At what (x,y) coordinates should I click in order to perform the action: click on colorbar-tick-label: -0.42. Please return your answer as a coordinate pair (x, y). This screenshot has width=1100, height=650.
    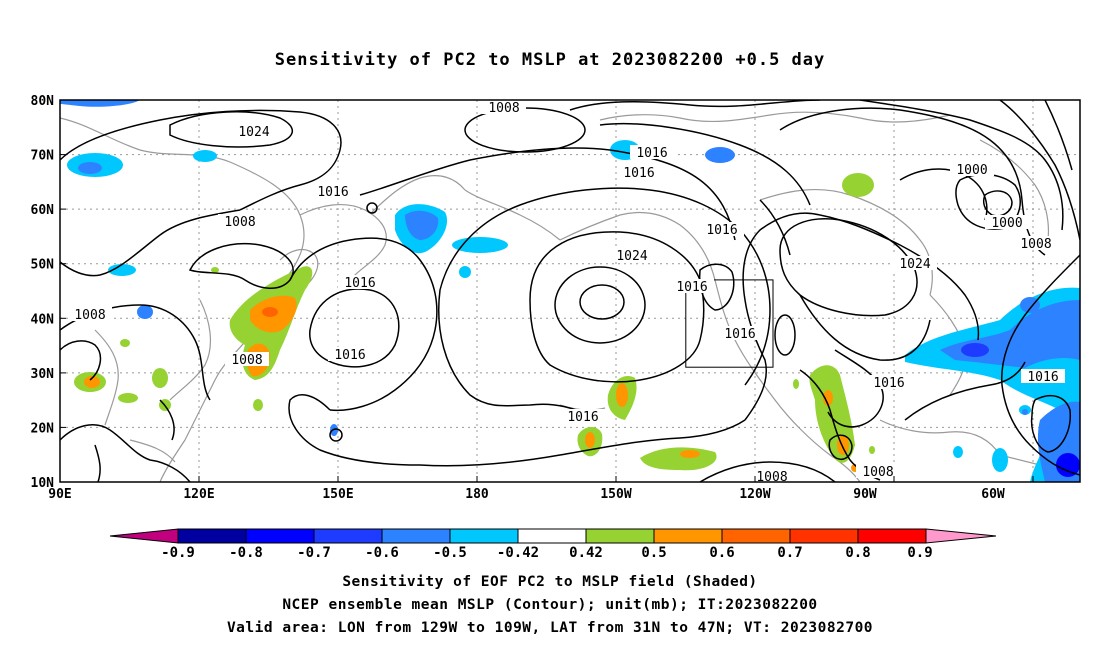
    Looking at the image, I should click on (518, 553).